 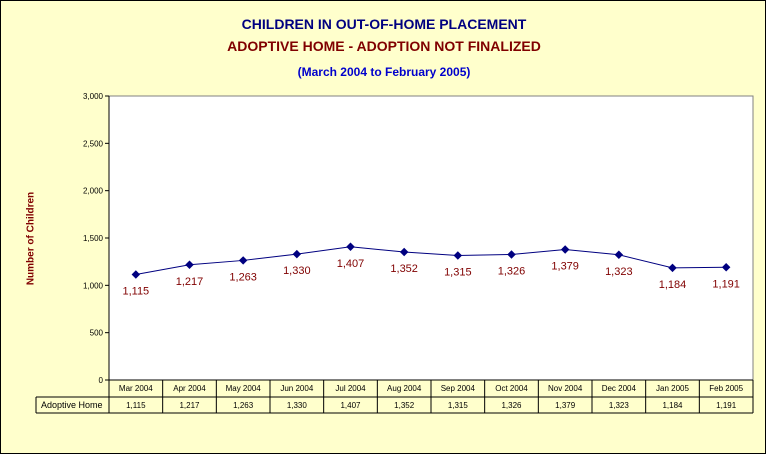 I want to click on data-label: 1,326, so click(x=512, y=271).